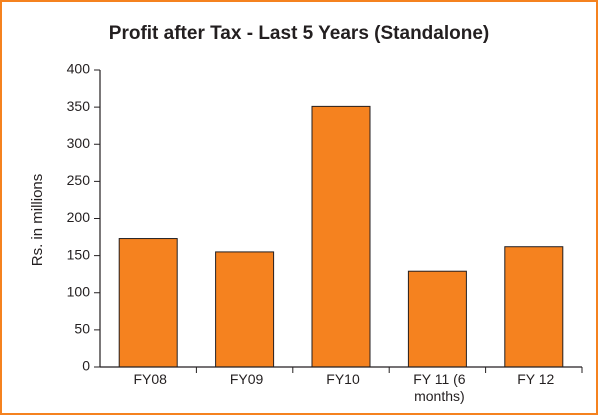 Image resolution: width=598 pixels, height=415 pixels. What do you see at coordinates (79, 254) in the screenshot?
I see `y-tick-label: 150` at bounding box center [79, 254].